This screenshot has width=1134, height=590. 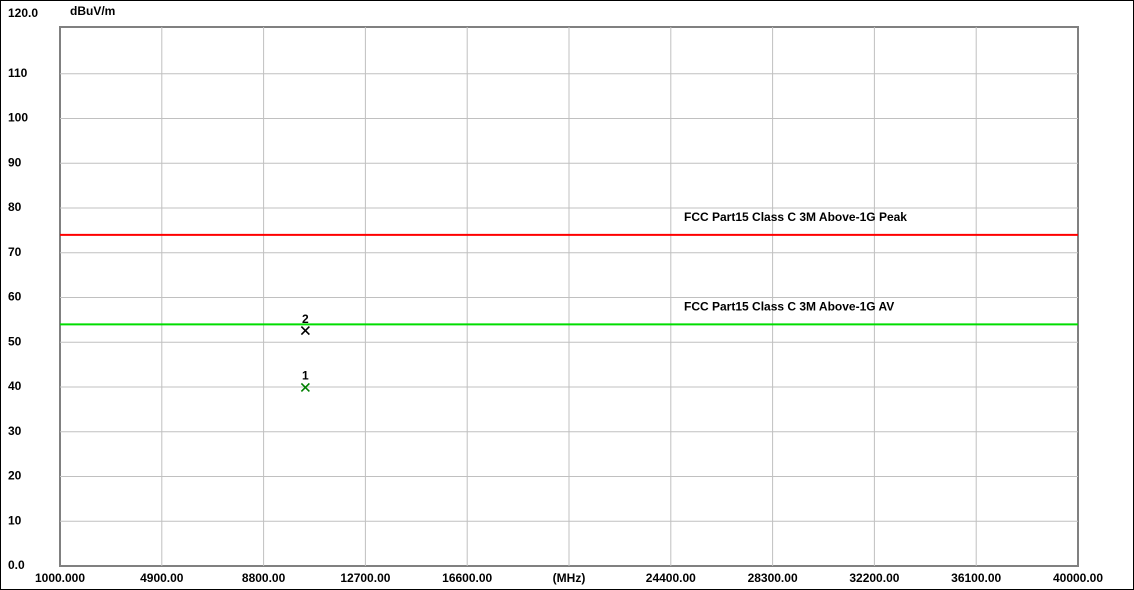 What do you see at coordinates (305, 376) in the screenshot?
I see `marker-label: 1` at bounding box center [305, 376].